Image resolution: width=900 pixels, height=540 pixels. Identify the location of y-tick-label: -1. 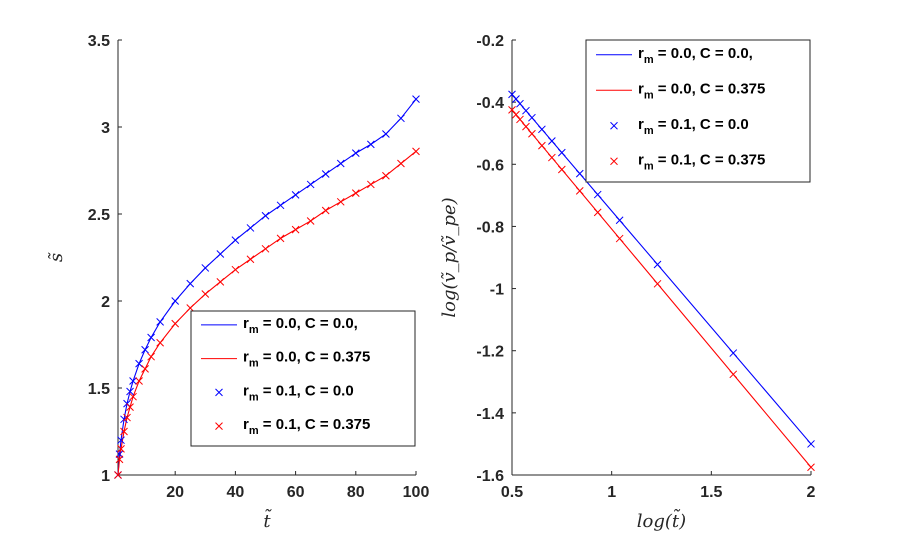
(497, 290).